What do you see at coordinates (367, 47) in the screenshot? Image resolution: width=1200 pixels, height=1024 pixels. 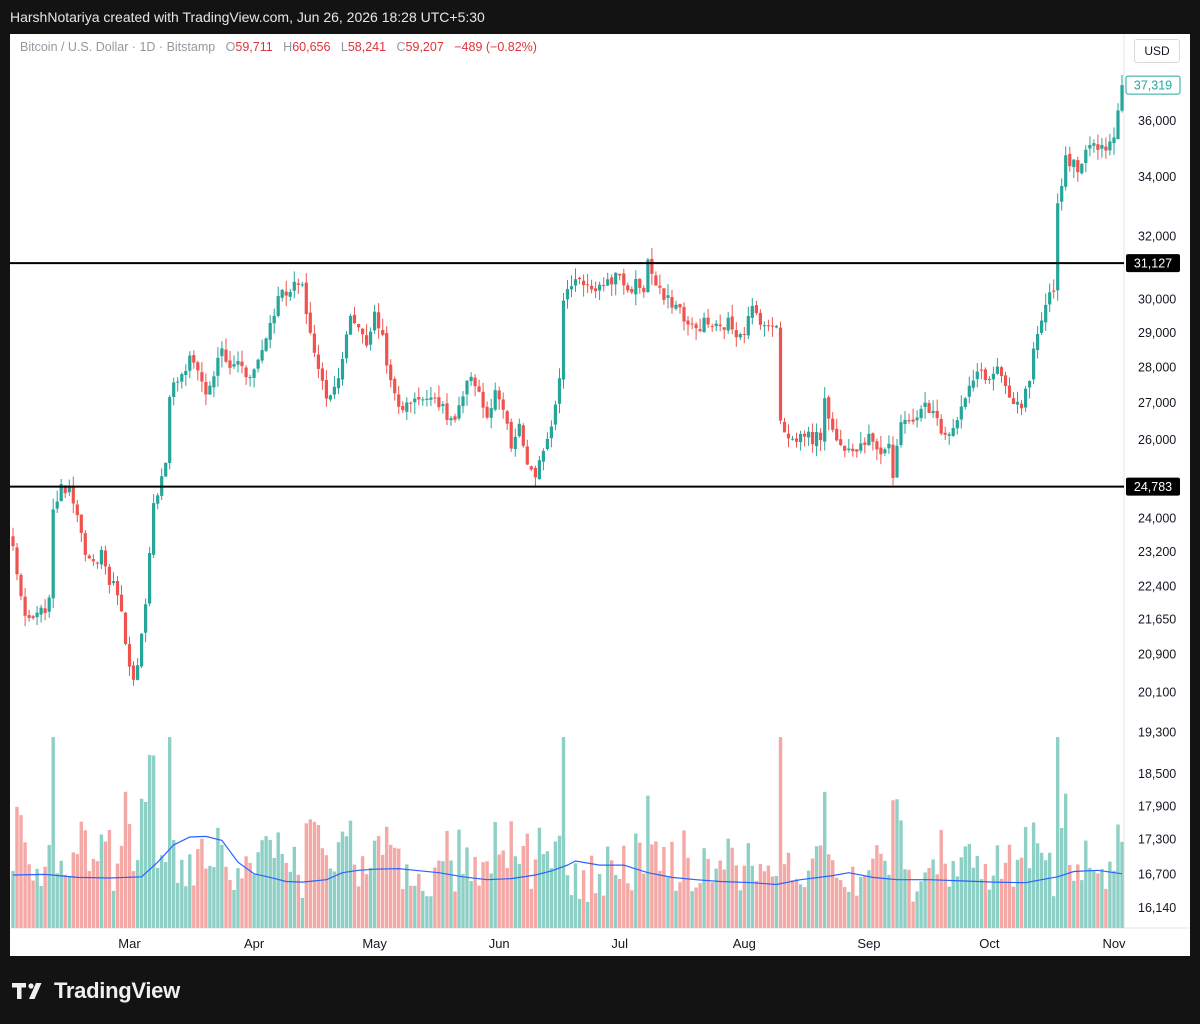 I see `low-value: 58,241` at bounding box center [367, 47].